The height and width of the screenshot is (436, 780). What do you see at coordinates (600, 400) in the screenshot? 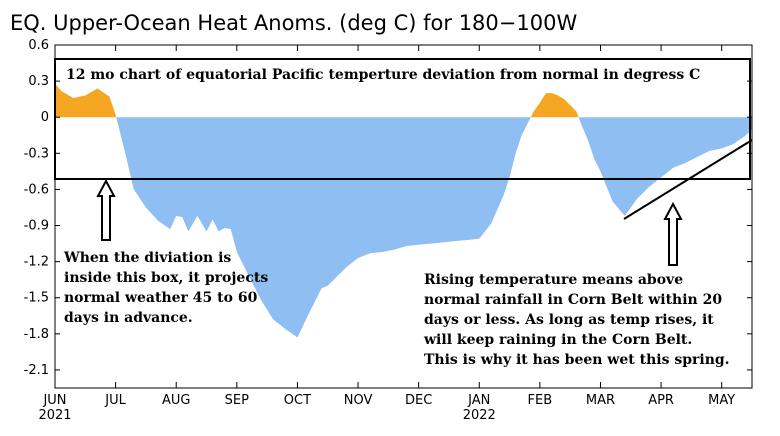
I see `x-tick-label: MAR` at bounding box center [600, 400].